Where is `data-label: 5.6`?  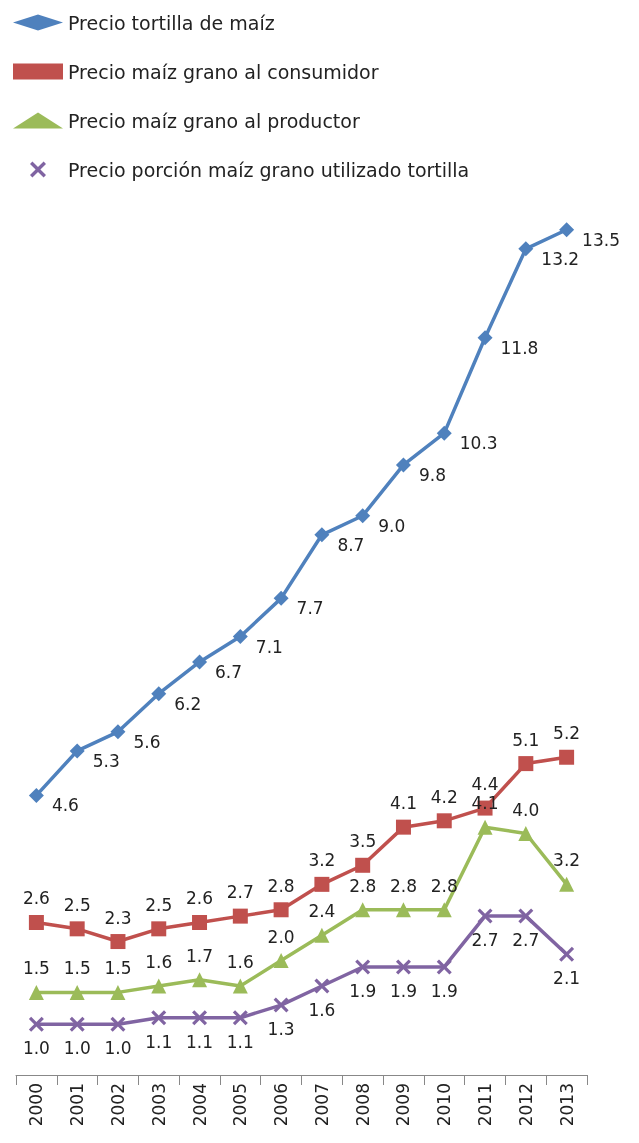 data-label: 5.6 is located at coordinates (147, 741).